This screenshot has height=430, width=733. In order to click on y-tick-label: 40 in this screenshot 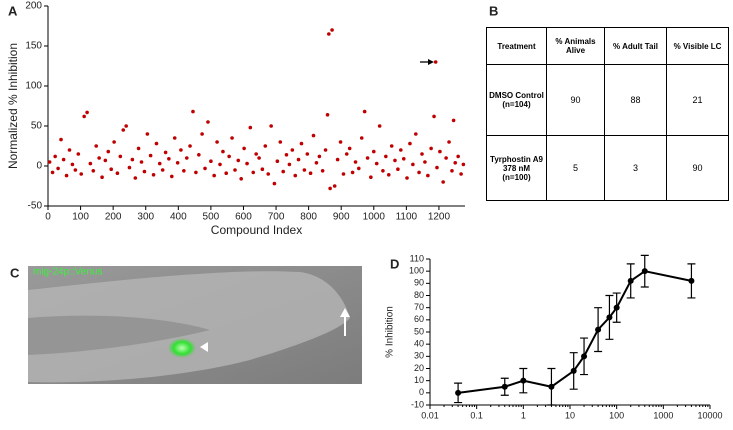, I will do `click(419, 344)`.